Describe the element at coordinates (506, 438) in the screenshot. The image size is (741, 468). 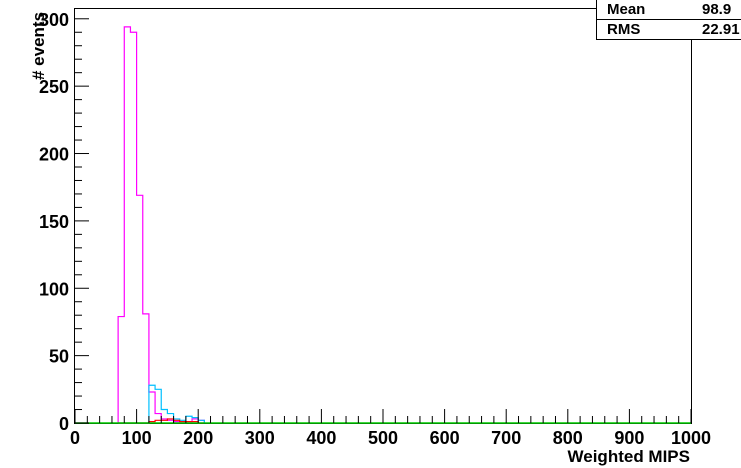
I see `x-tick-label: 700` at that location.